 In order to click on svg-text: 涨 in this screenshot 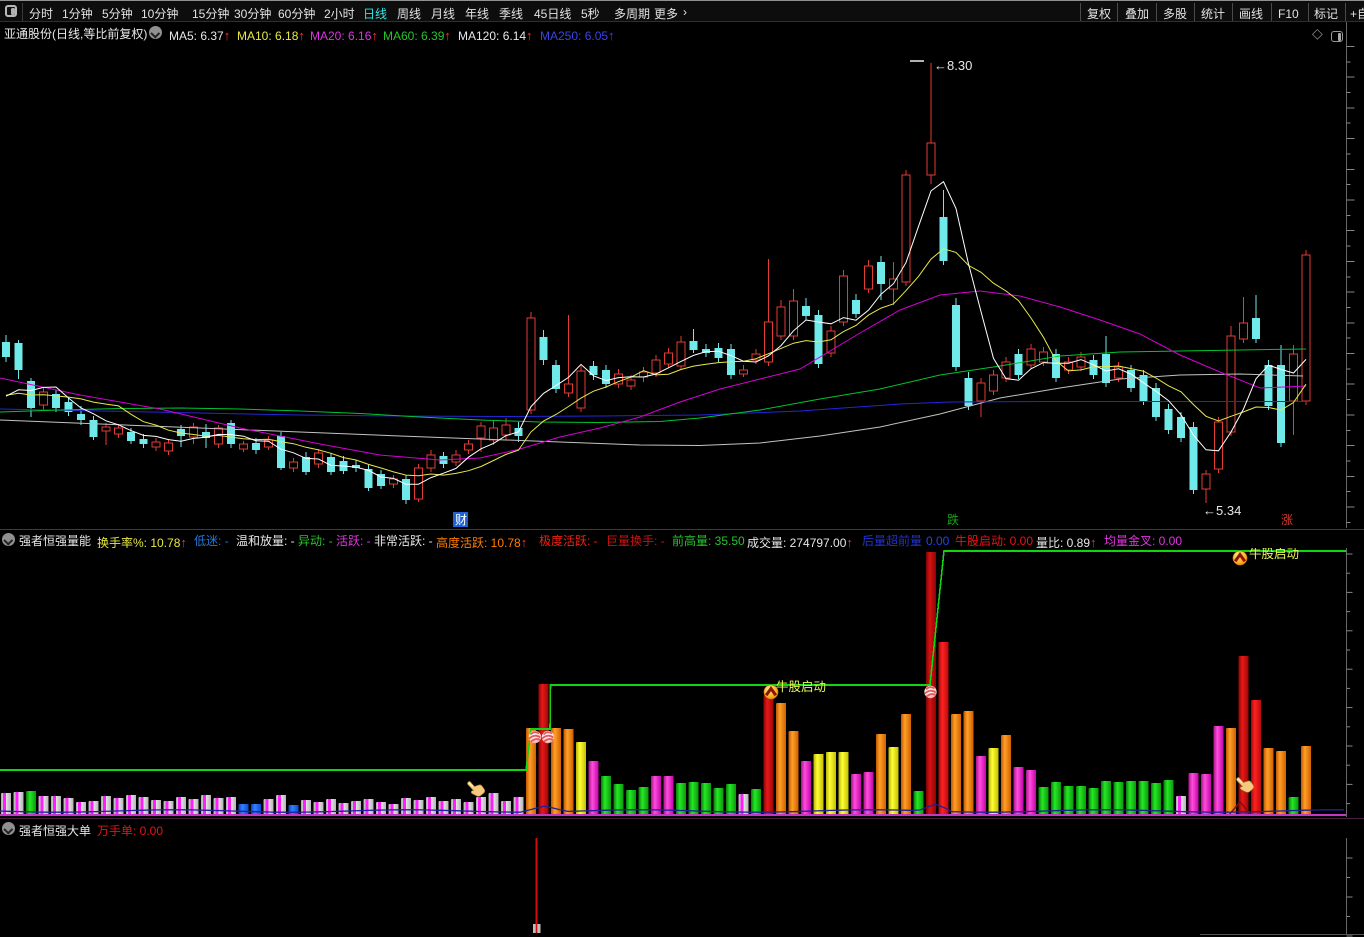, I will do `click(1287, 519)`.